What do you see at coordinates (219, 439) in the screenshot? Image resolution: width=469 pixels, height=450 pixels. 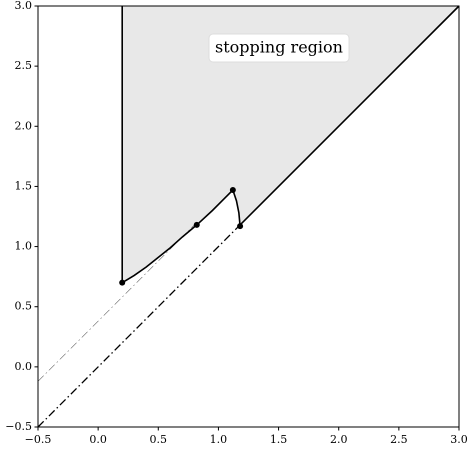 I see `x-tick-label: 1.0` at bounding box center [219, 439].